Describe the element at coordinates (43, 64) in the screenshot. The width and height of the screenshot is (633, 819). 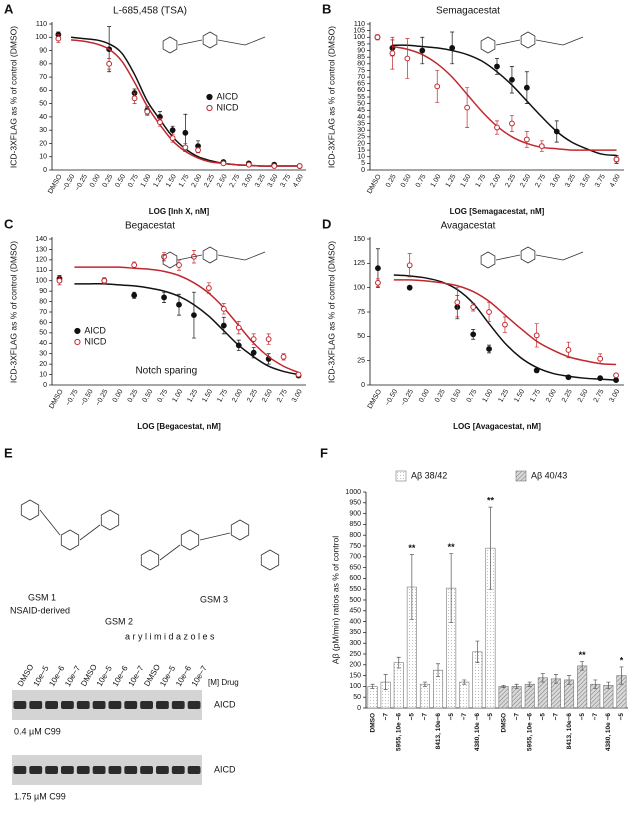
I see `y-tick-label: 80` at that location.